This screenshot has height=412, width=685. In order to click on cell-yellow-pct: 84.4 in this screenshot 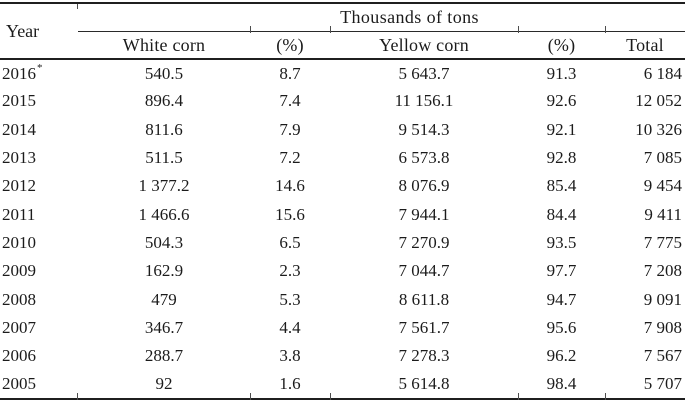, I will do `click(561, 214)`.